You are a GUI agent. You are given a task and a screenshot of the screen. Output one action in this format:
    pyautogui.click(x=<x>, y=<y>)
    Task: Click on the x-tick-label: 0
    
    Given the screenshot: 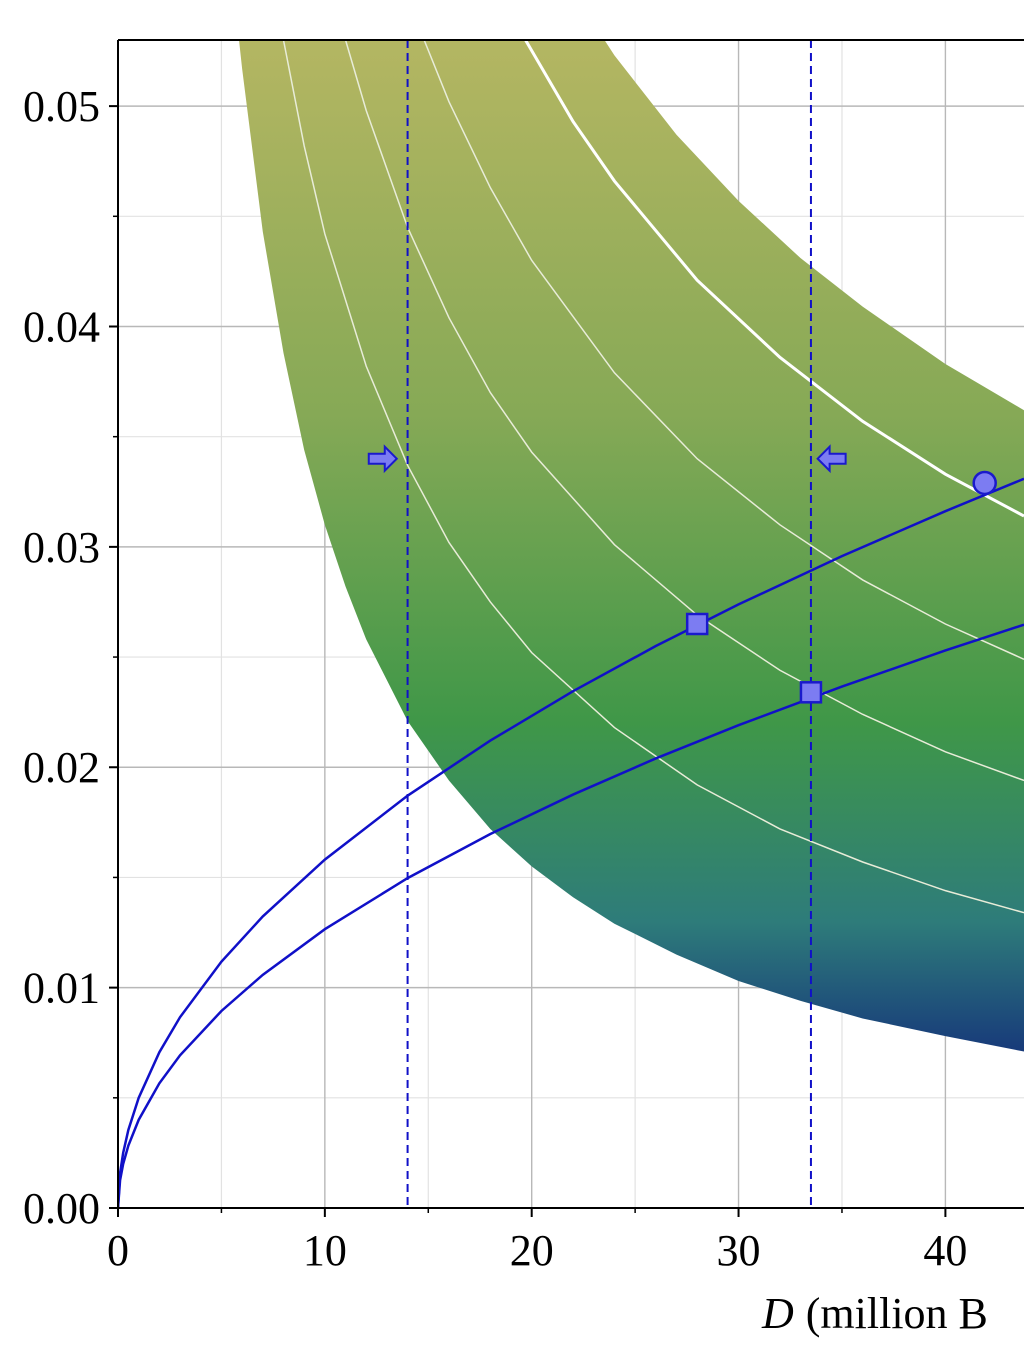 What is the action you would take?
    pyautogui.click(x=118, y=1250)
    